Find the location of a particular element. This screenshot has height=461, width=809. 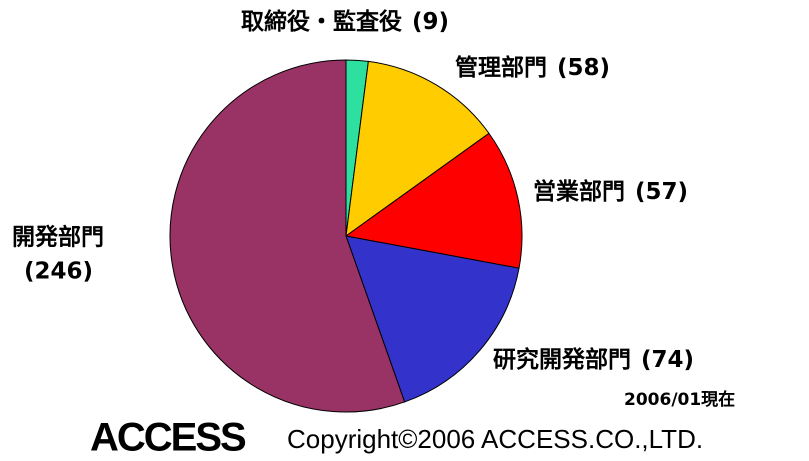

slice-label: 取締役・監査役 (9) is located at coordinates (345, 21).